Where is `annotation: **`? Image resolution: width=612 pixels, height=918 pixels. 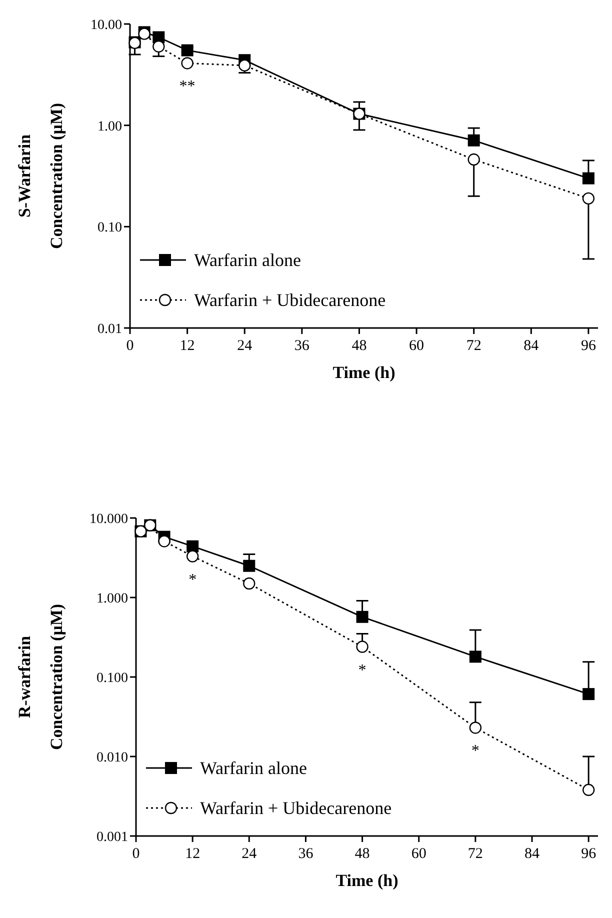 annotation: ** is located at coordinates (187, 87).